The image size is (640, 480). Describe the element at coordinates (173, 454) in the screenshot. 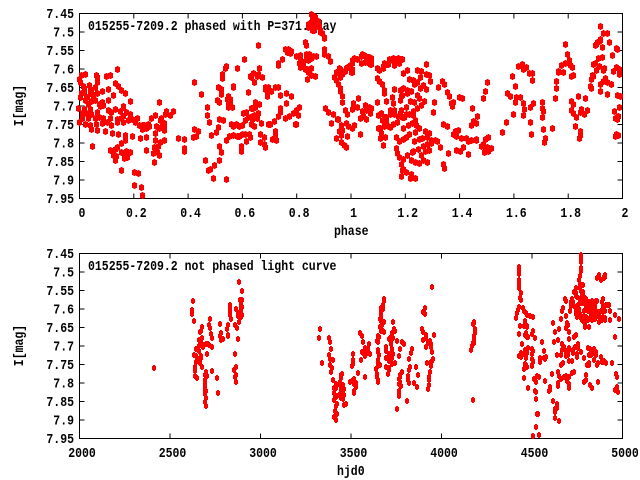

I see `svg-text: 2500` at that location.